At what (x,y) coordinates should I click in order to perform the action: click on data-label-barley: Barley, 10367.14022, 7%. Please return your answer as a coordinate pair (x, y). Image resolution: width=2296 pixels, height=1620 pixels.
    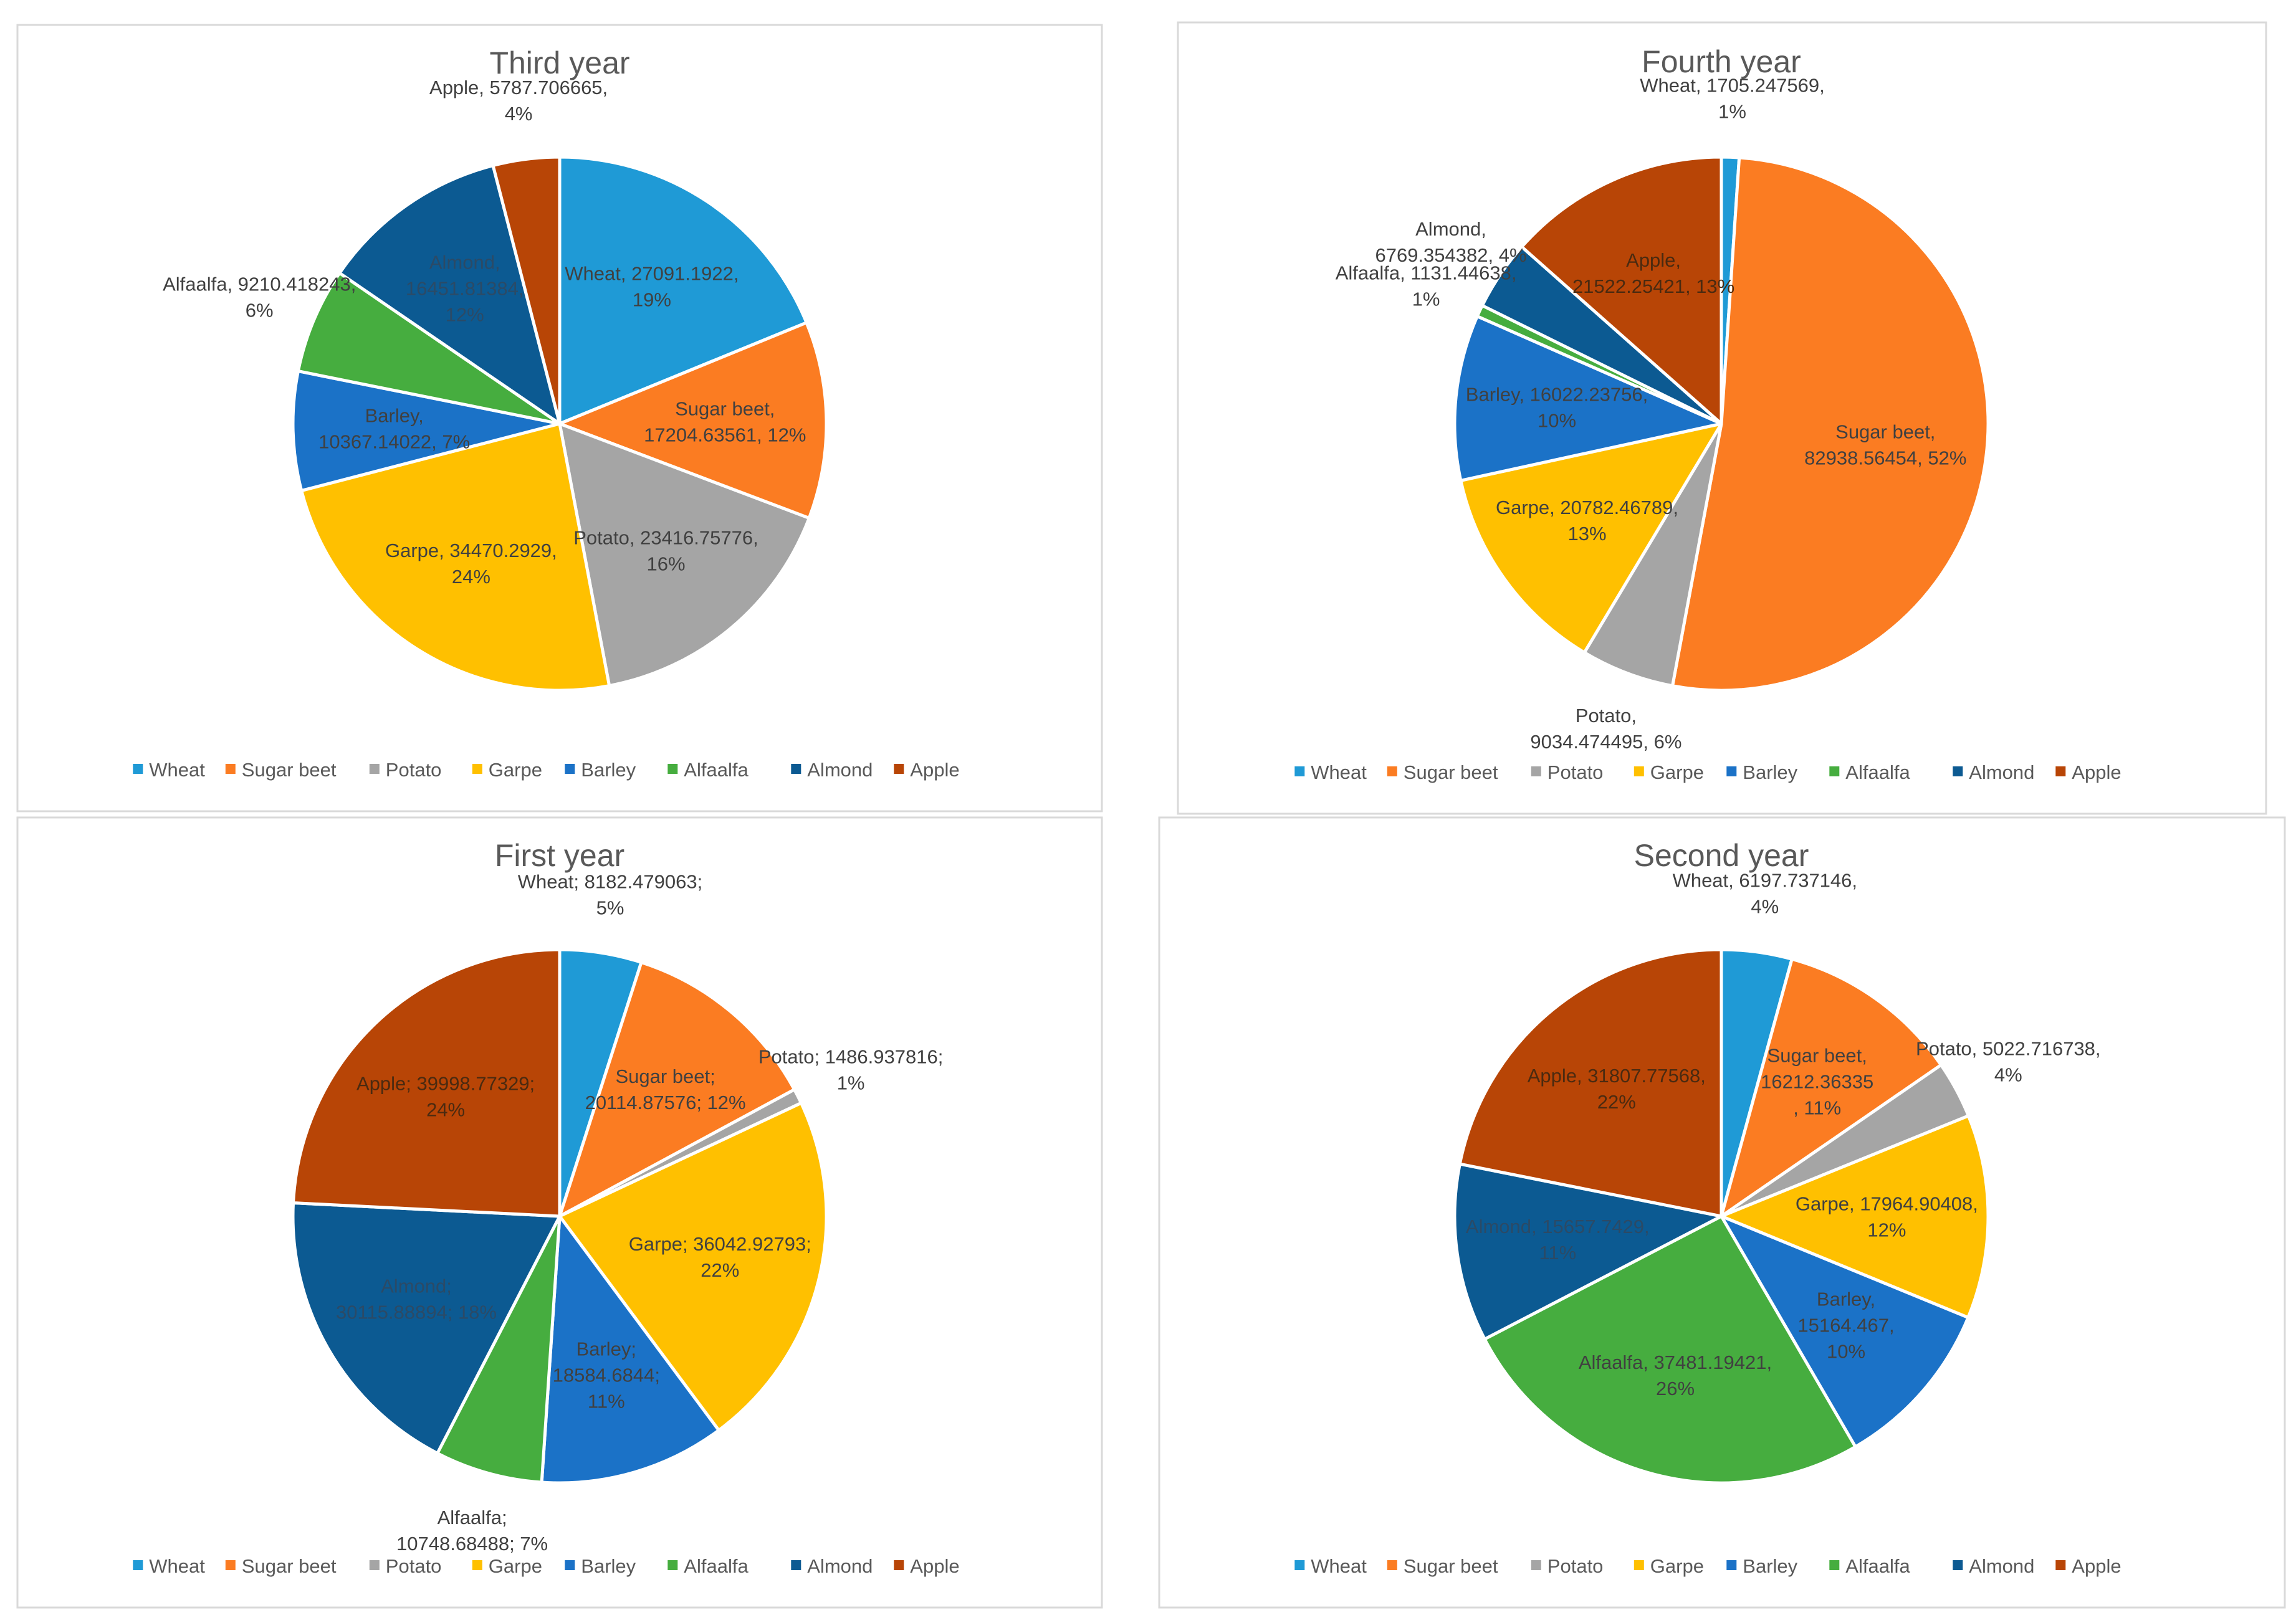
    Looking at the image, I should click on (394, 428).